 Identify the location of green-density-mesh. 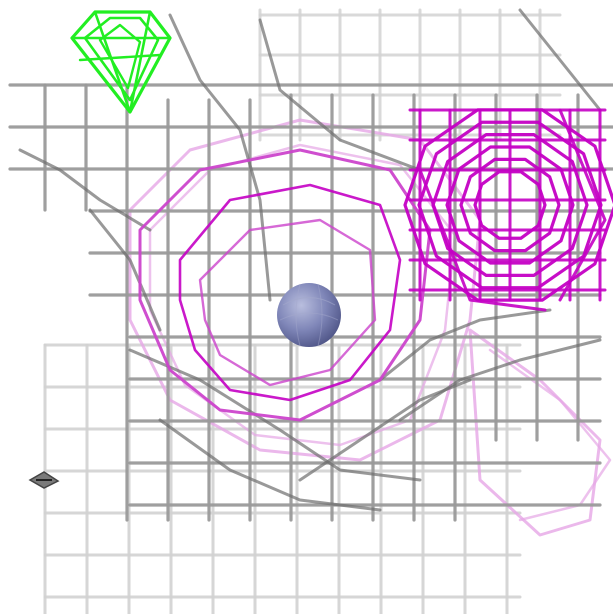
(121, 62).